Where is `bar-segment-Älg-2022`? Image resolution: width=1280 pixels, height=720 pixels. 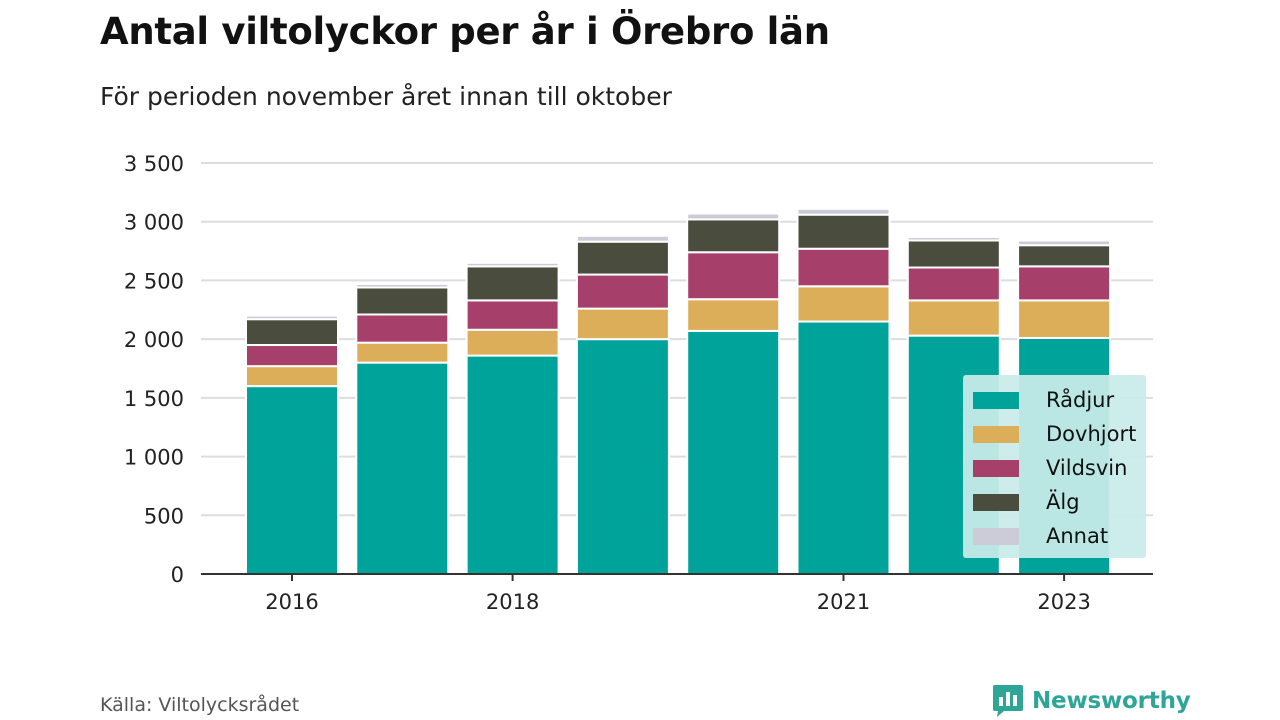
bar-segment-Älg-2022 is located at coordinates (953, 254).